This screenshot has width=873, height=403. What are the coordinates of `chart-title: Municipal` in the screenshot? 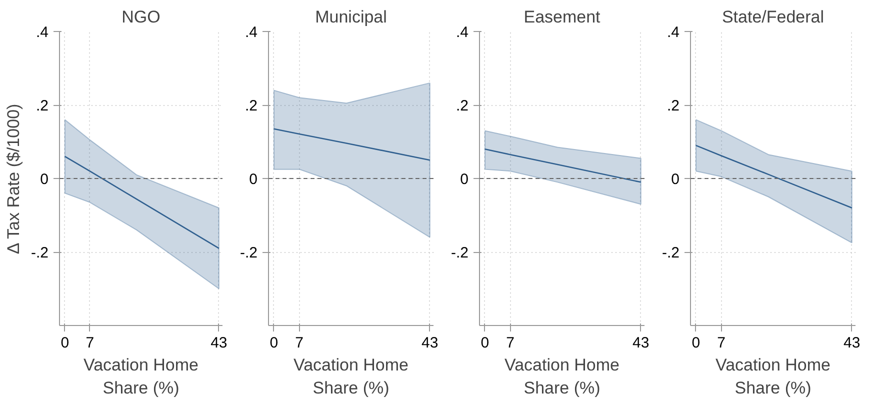 It's located at (351, 17).